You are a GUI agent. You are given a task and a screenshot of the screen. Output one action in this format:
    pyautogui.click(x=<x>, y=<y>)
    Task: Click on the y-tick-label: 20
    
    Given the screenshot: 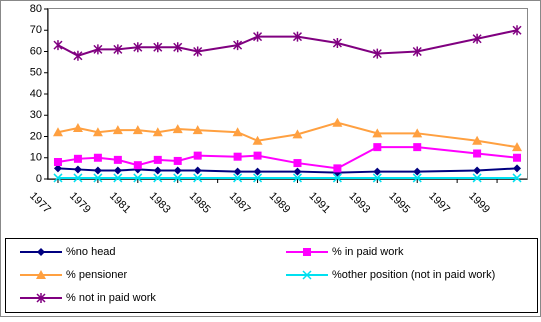 What is the action you would take?
    pyautogui.click(x=36, y=136)
    